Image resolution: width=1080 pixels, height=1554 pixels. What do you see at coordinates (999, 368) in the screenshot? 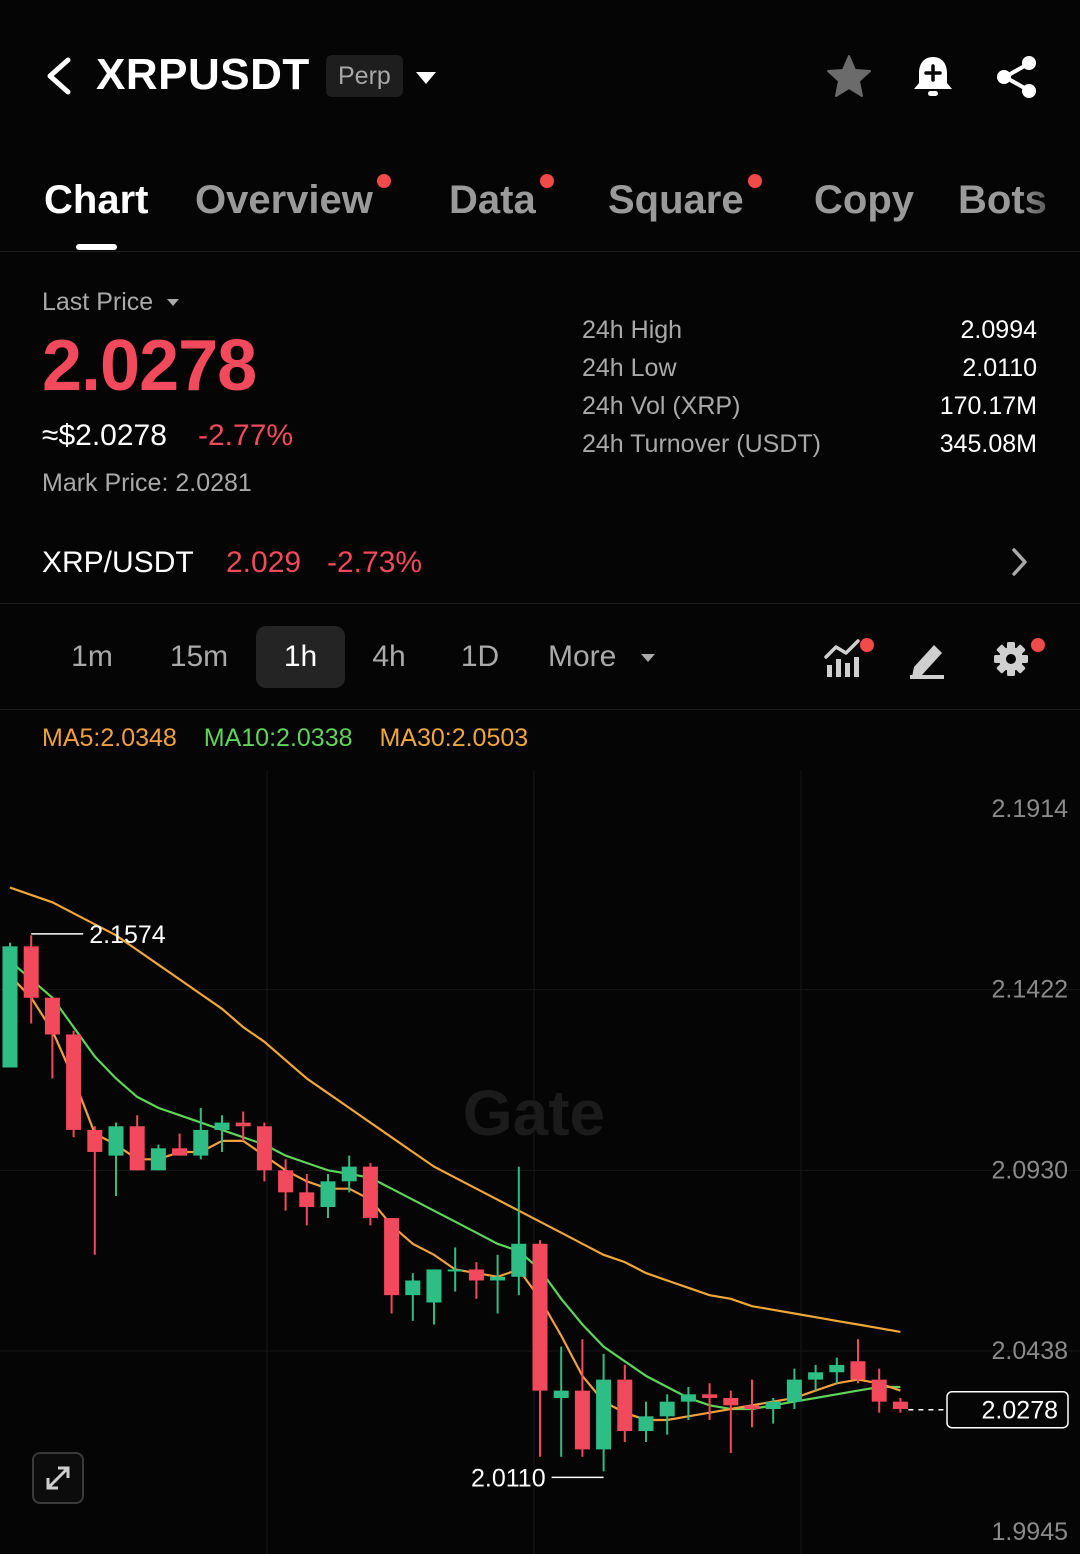
I see `stat-value: 2.0110` at bounding box center [999, 368].